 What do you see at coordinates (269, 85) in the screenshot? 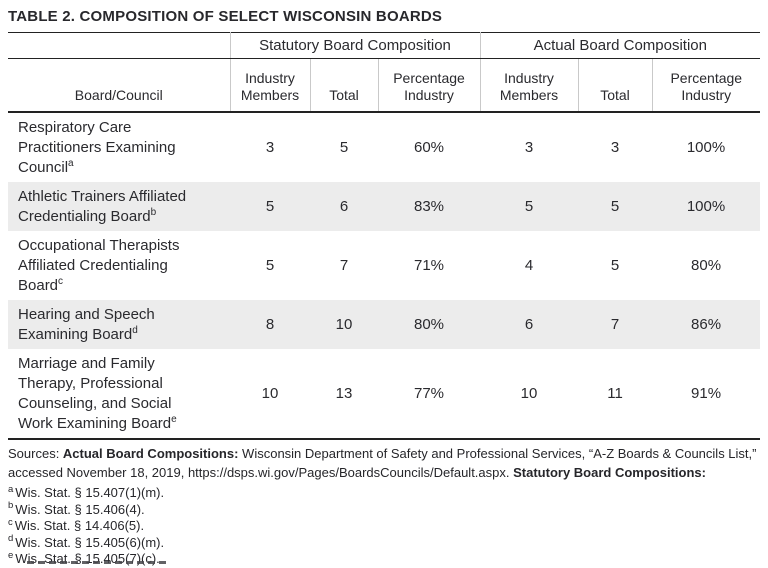
I see `column-header-statutory-industry-members: Industry Members` at bounding box center [269, 85].